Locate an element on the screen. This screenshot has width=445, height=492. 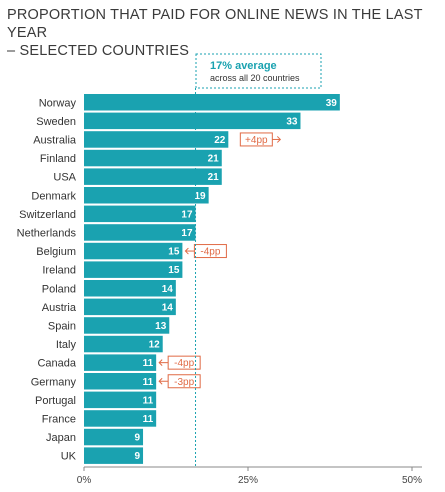
data-label: 12 is located at coordinates (155, 345).